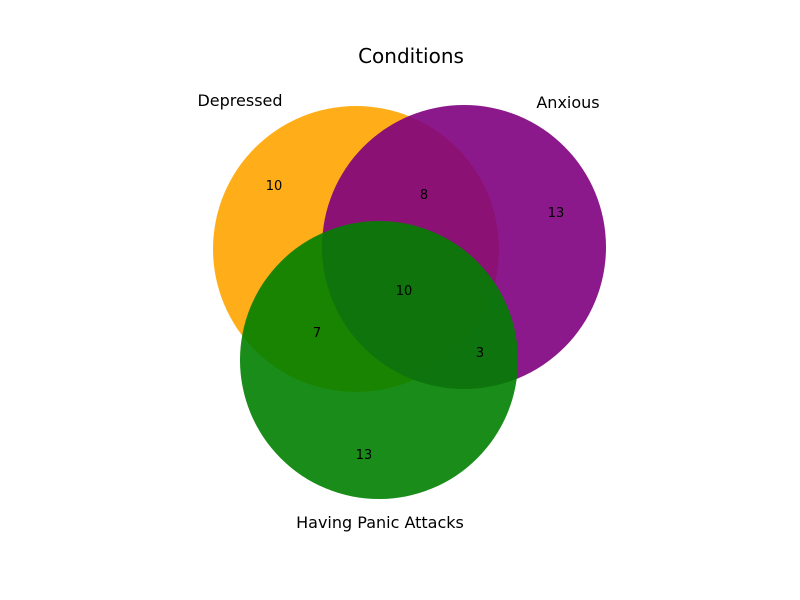 This screenshot has width=800, height=600. What do you see at coordinates (404, 291) in the screenshot?
I see `region-count-all-three: 10` at bounding box center [404, 291].